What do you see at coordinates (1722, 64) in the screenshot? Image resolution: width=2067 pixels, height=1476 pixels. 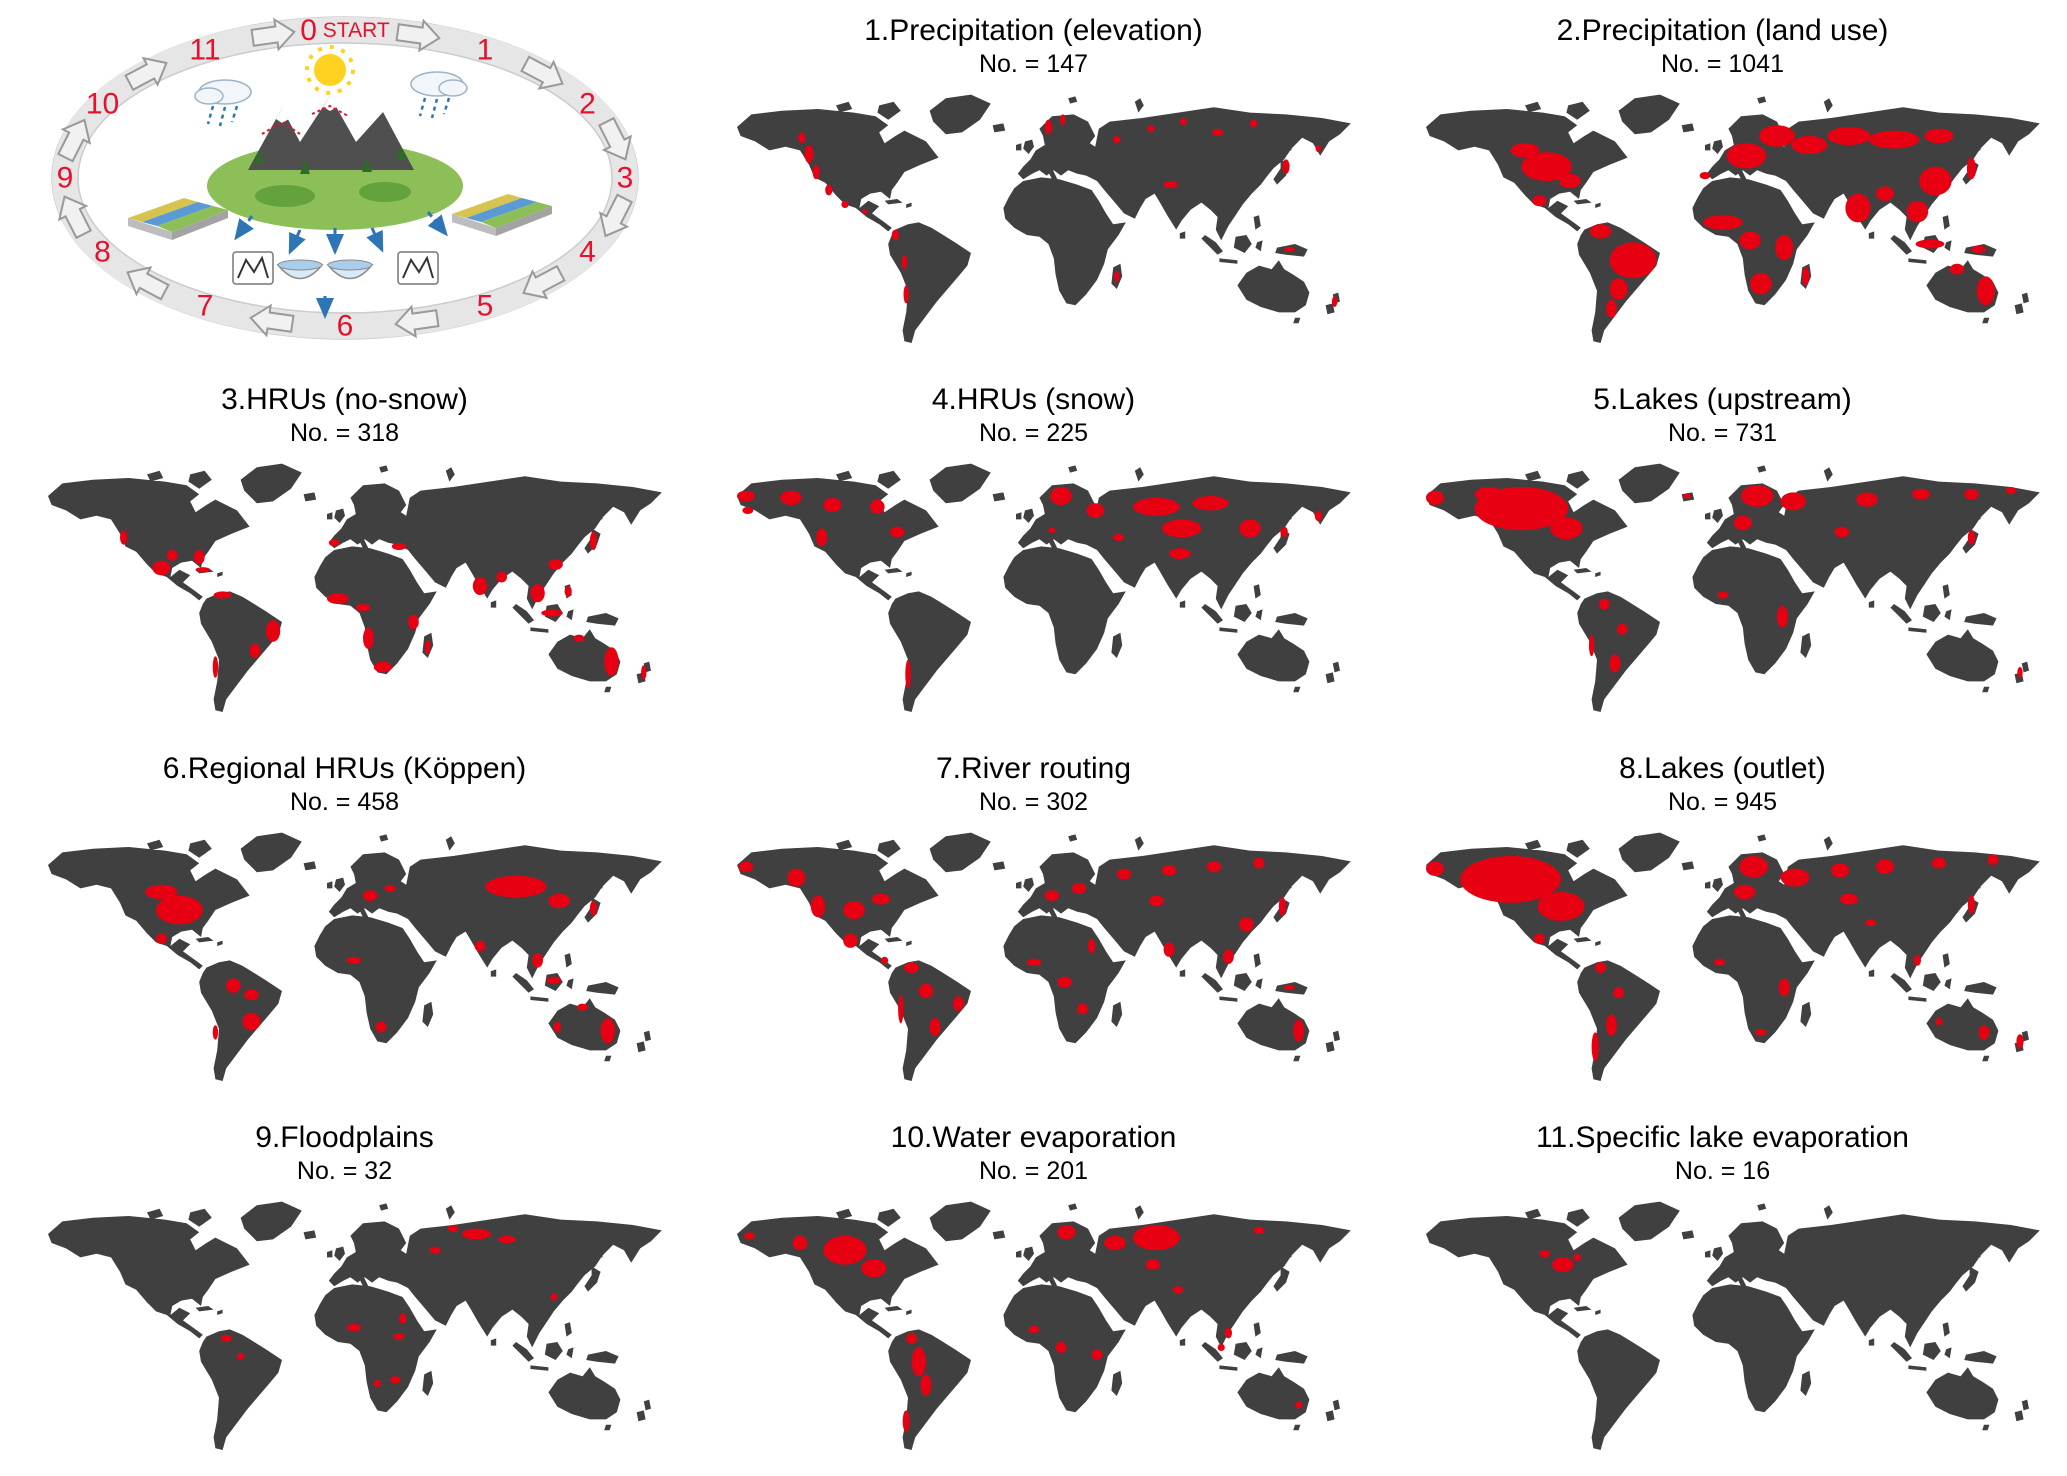 I see `panel-count: No. = 1041` at bounding box center [1722, 64].